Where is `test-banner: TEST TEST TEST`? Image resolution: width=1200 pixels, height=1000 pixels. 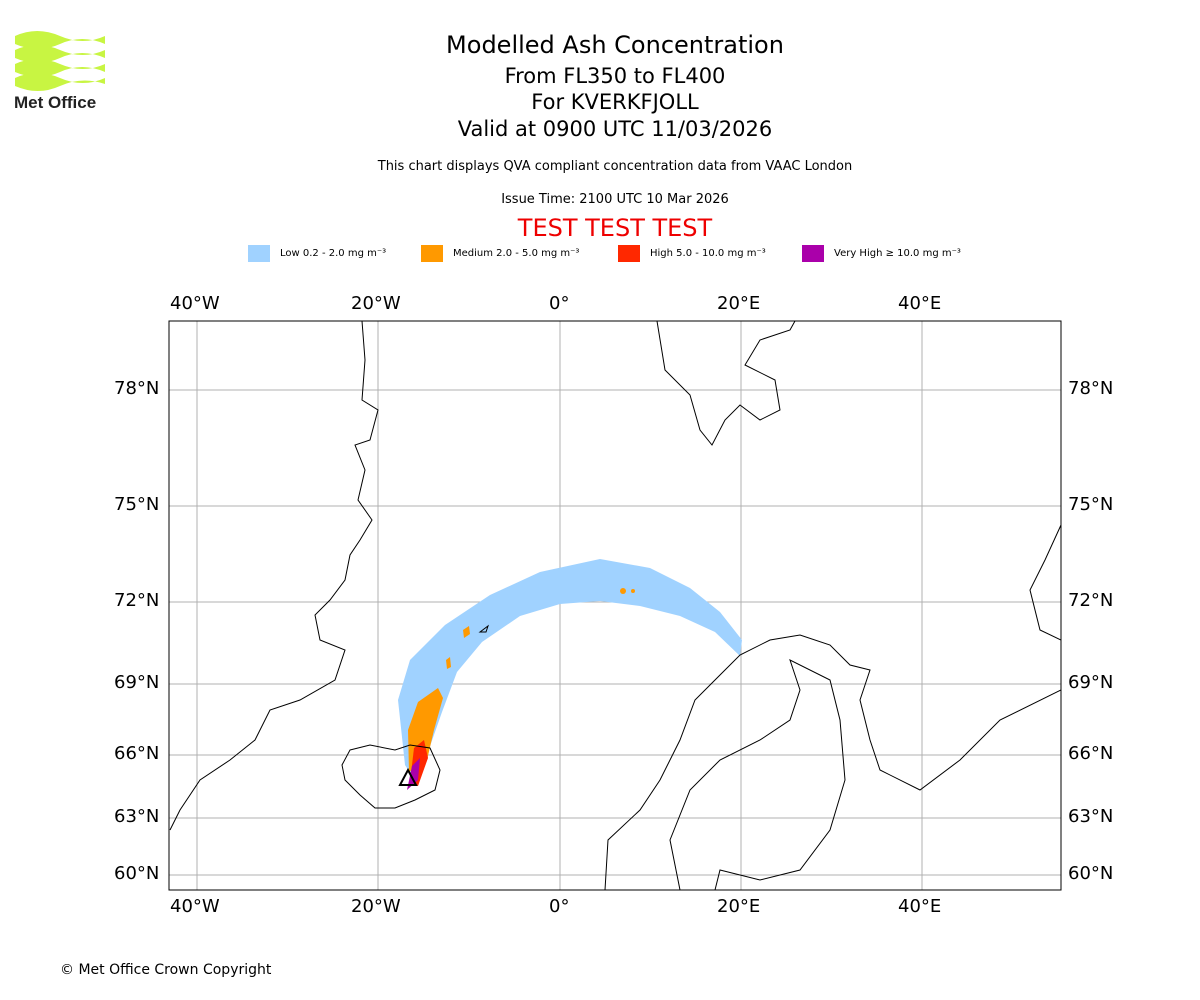
test-banner: TEST TEST TEST is located at coordinates (615, 228).